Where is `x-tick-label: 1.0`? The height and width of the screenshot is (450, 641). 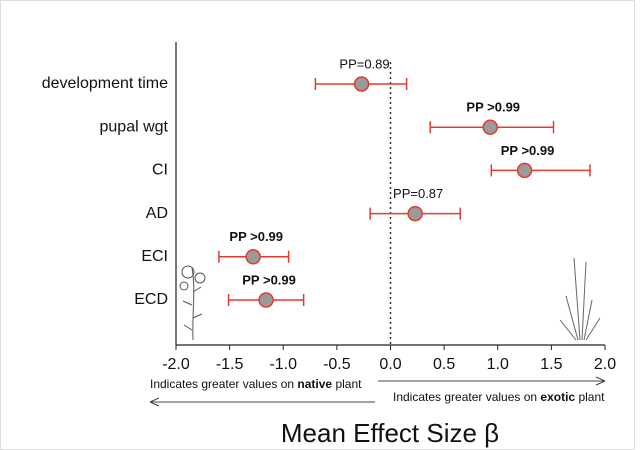
x-tick-label: 1.0 is located at coordinates (498, 364).